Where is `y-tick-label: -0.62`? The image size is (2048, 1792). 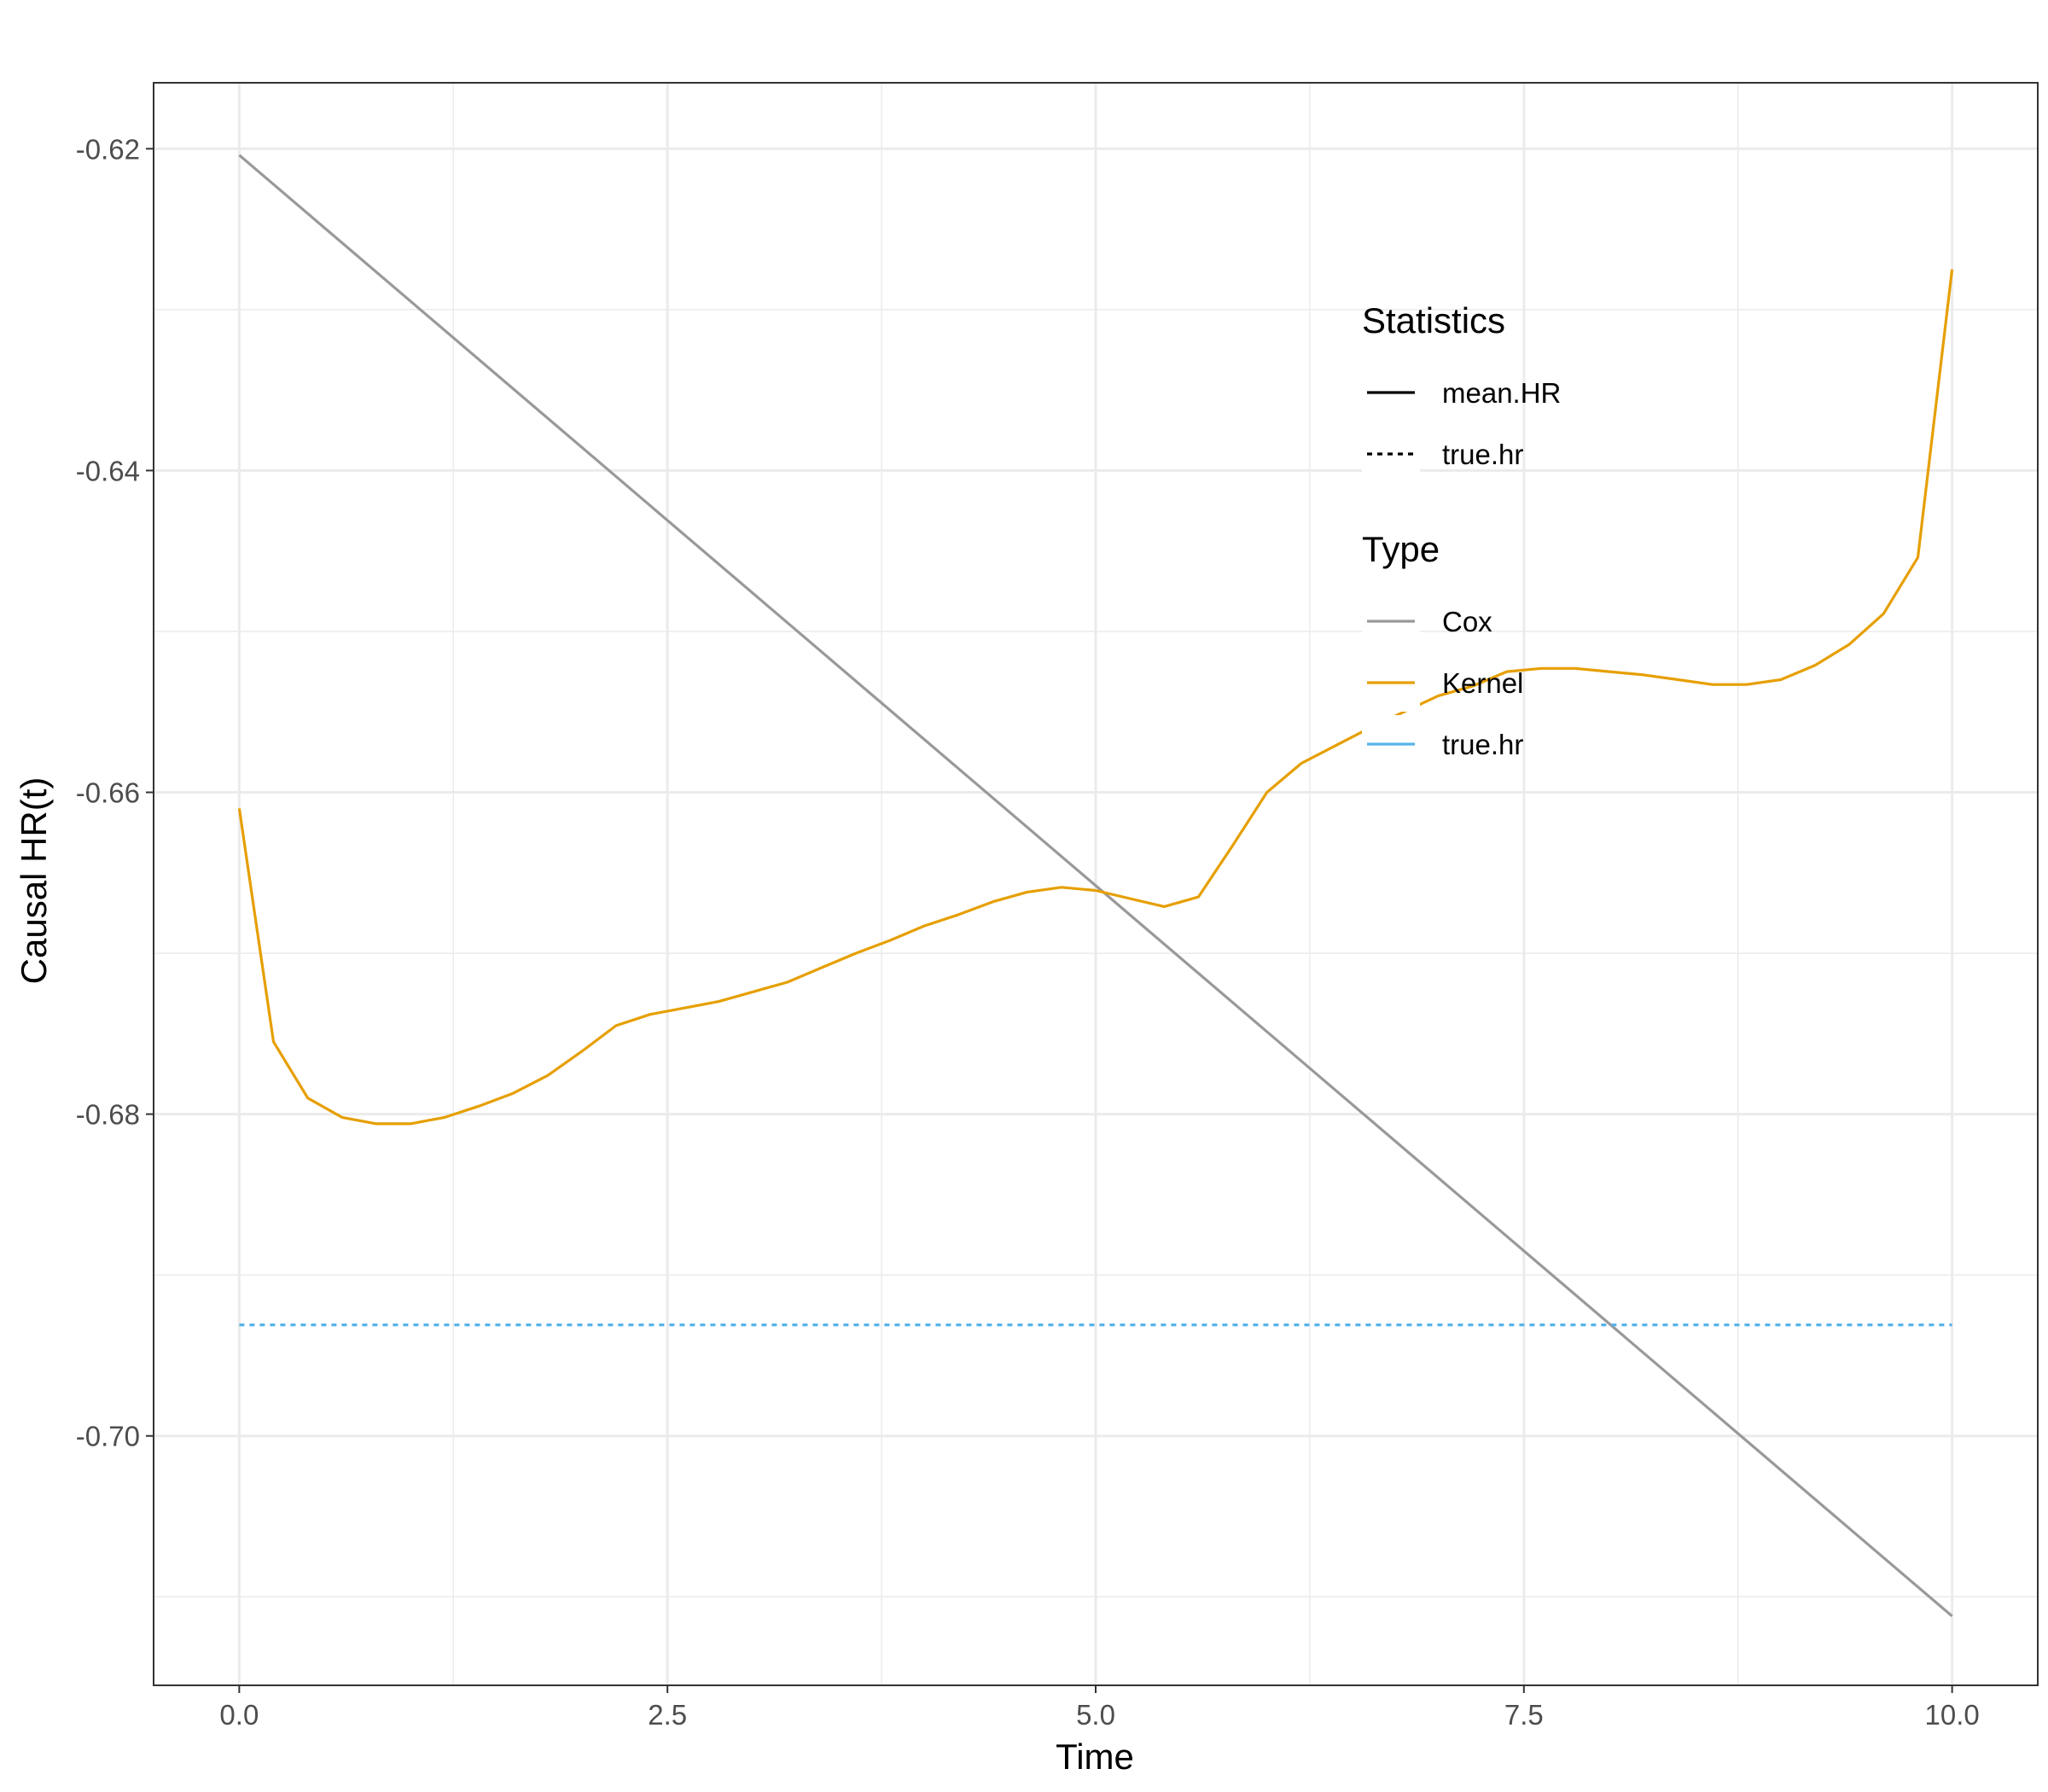 y-tick-label: -0.62 is located at coordinates (108, 149).